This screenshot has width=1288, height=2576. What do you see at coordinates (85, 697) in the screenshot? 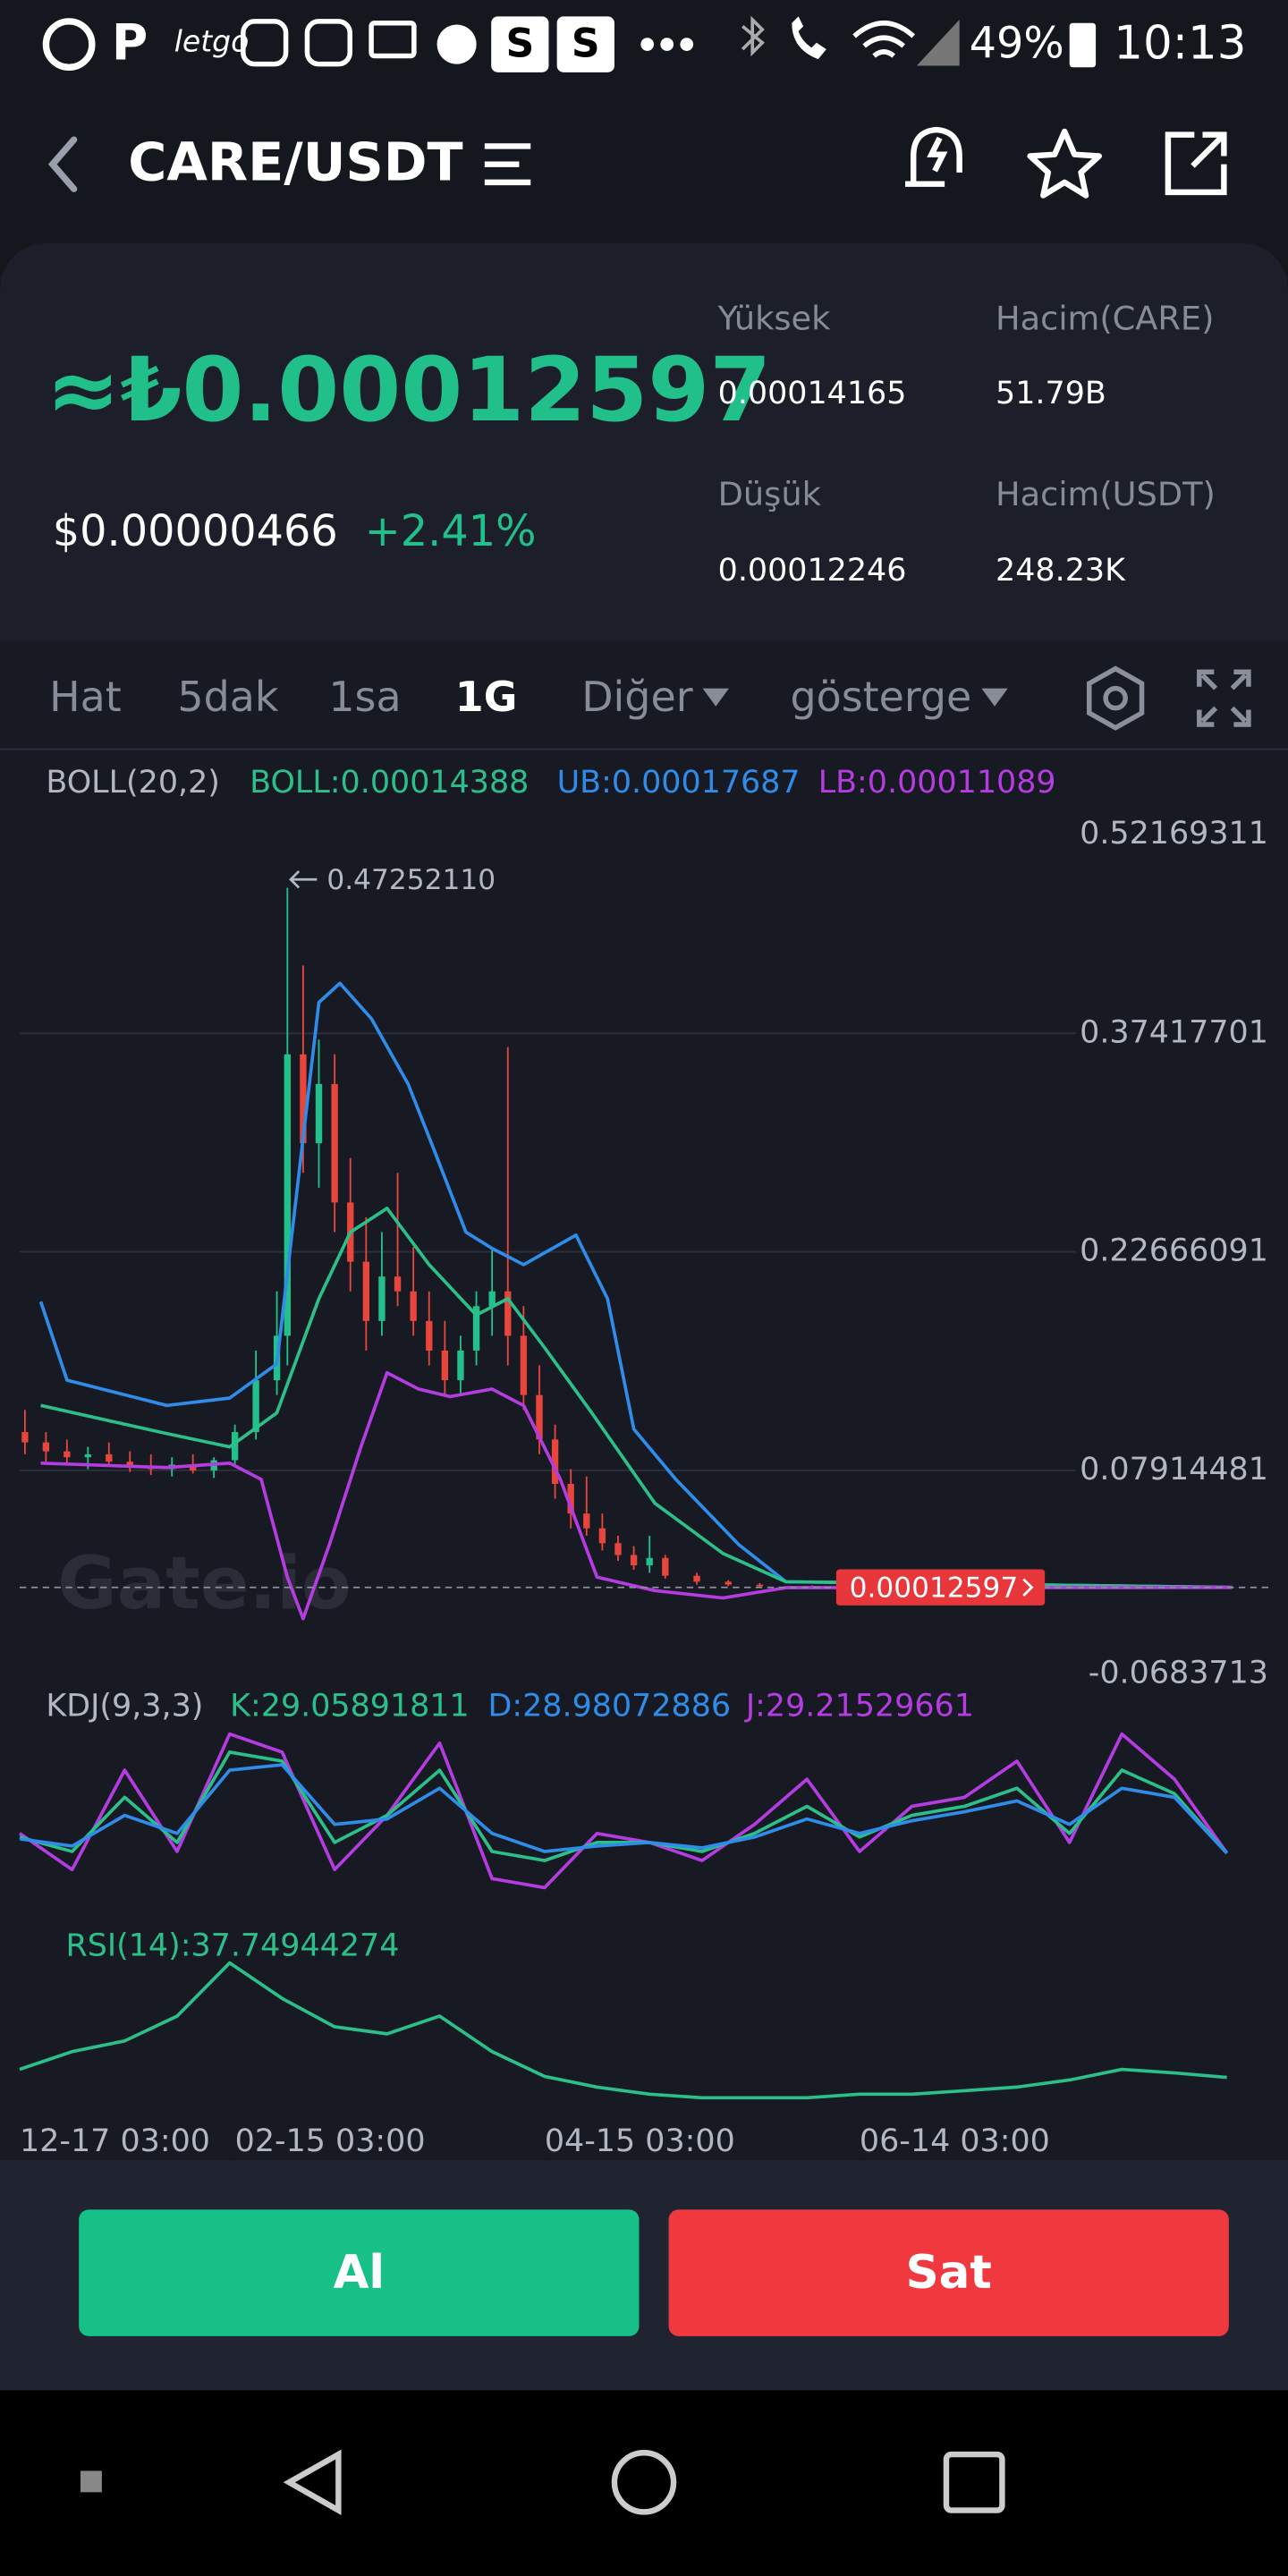
I see `timeframe-tab: Hat` at bounding box center [85, 697].